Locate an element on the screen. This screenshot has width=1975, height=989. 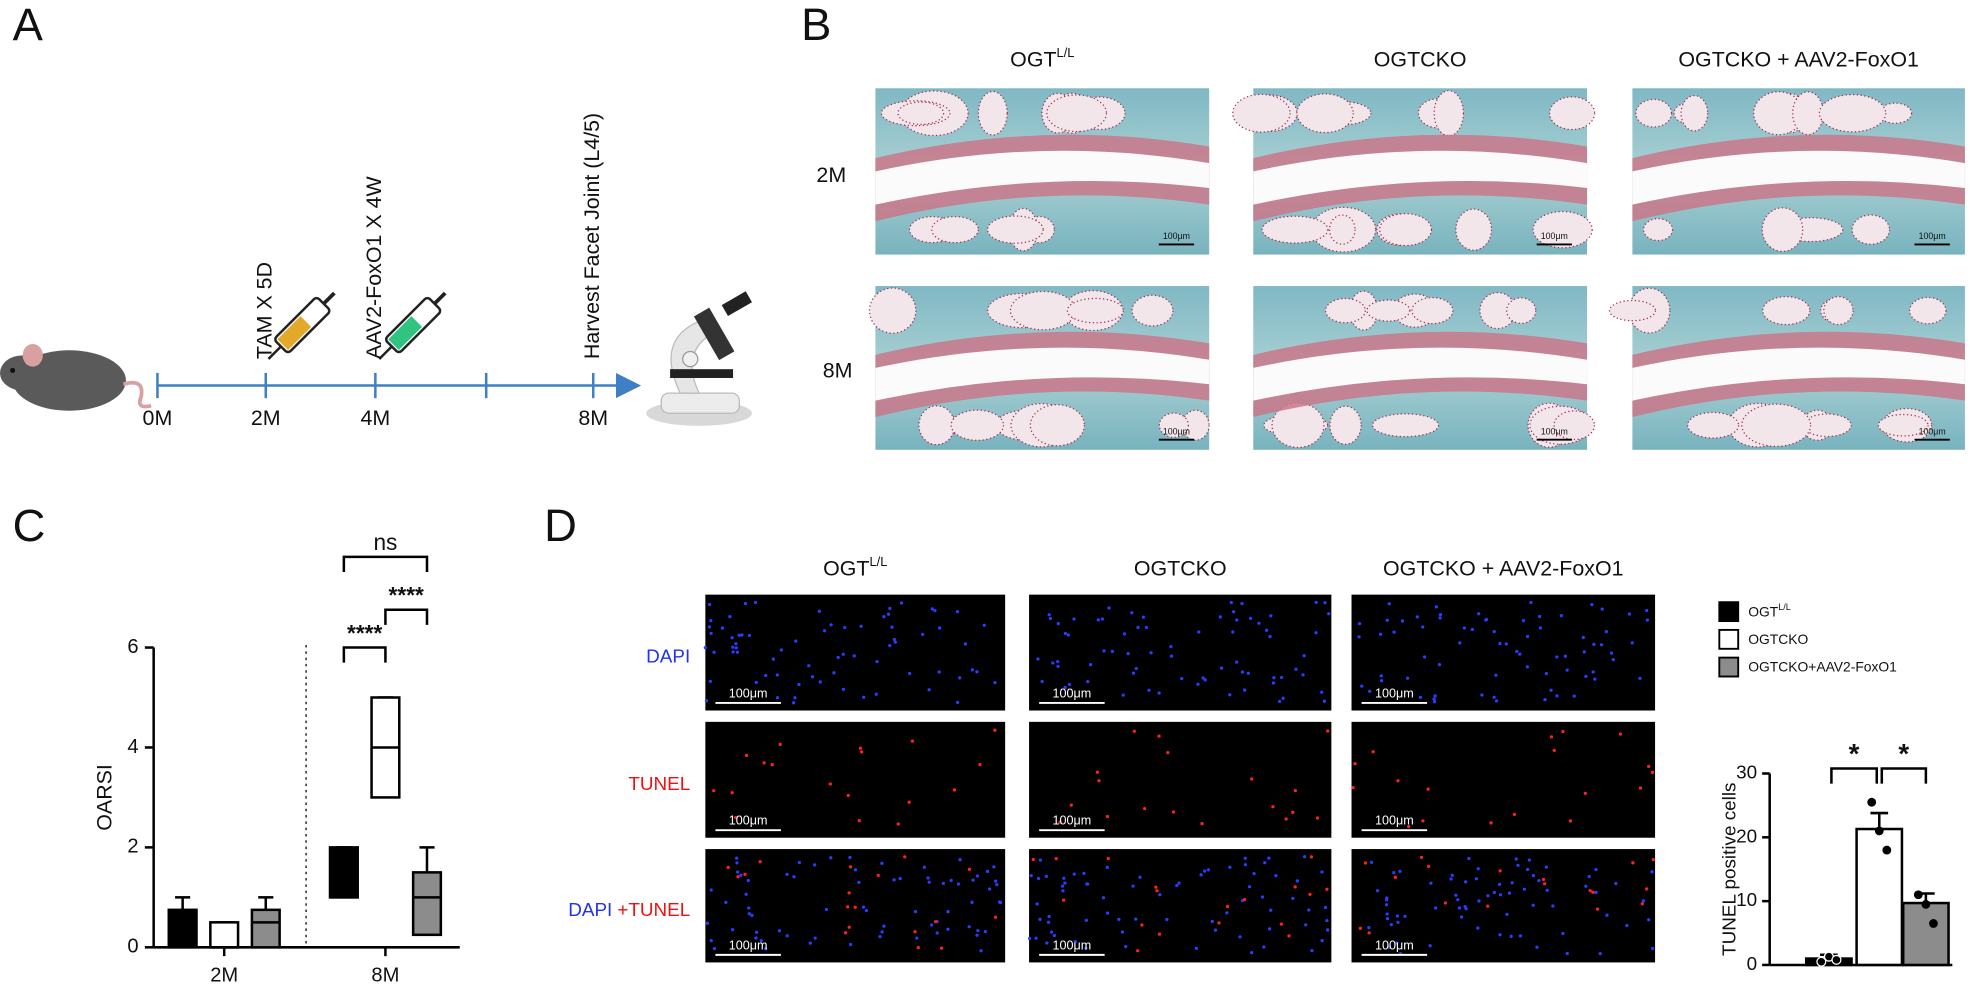
x-tick-label: 8M is located at coordinates (385, 976).